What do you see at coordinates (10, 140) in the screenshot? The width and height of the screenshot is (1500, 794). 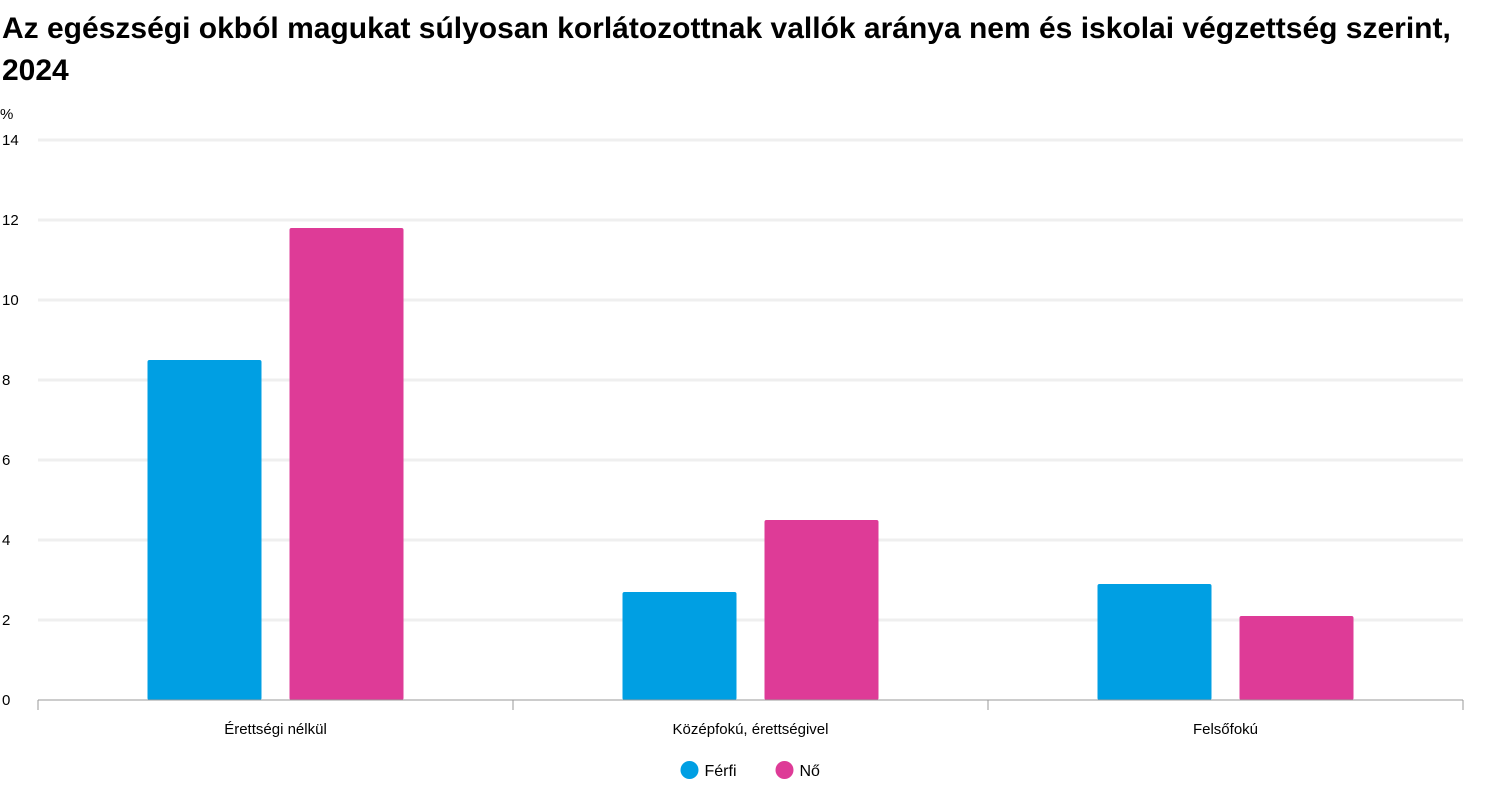 I see `y-tick-label: 14` at bounding box center [10, 140].